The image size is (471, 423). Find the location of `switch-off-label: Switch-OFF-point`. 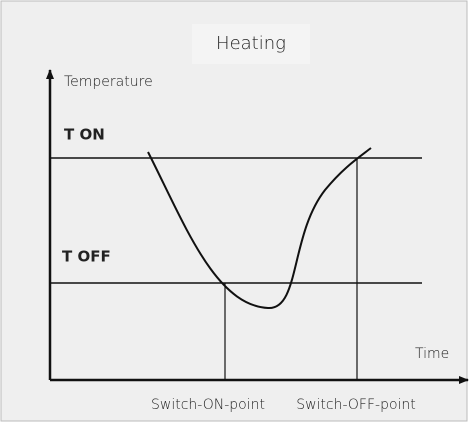

switch-off-label: Switch-OFF-point is located at coordinates (356, 405).